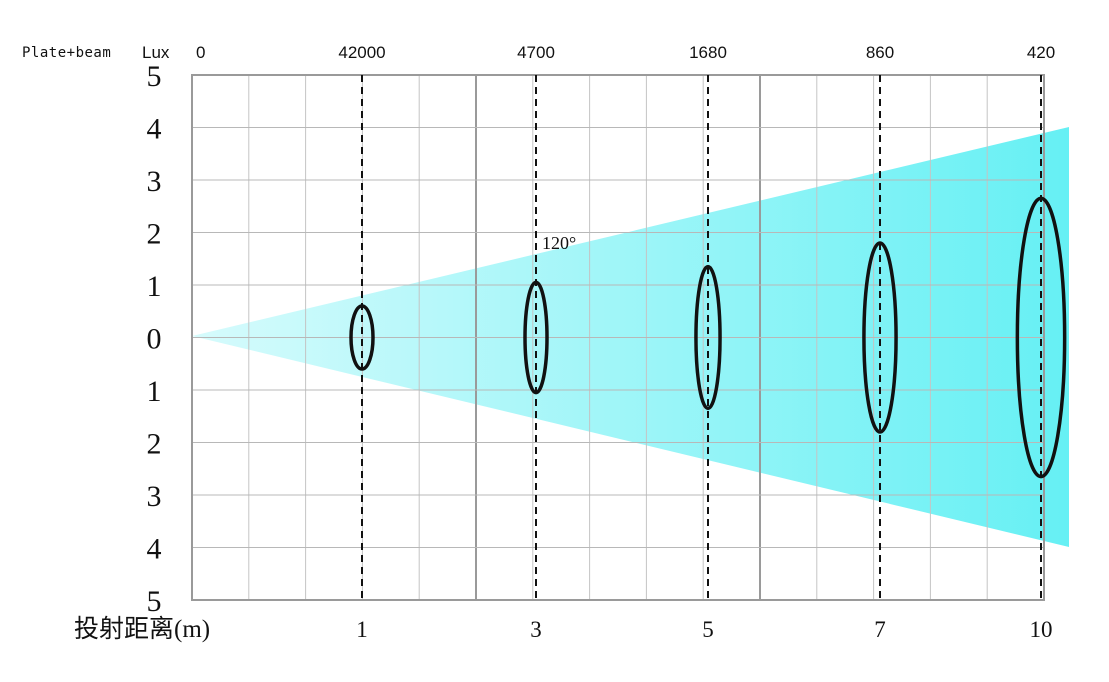 This screenshot has height=682, width=1109. What do you see at coordinates (536, 629) in the screenshot?
I see `distance-tick-label: 3` at bounding box center [536, 629].